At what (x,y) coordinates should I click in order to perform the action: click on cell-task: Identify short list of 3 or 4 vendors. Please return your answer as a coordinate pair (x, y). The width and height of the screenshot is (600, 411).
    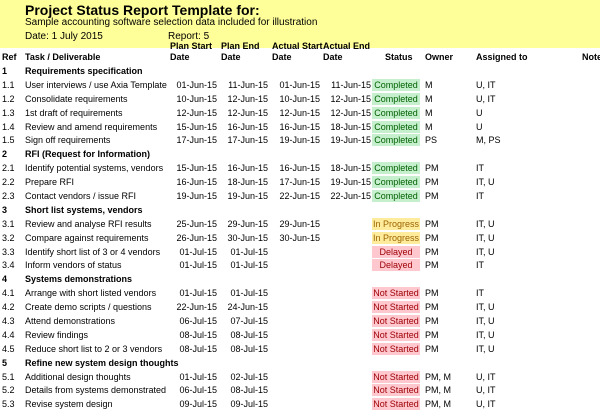
    Looking at the image, I should click on (93, 251).